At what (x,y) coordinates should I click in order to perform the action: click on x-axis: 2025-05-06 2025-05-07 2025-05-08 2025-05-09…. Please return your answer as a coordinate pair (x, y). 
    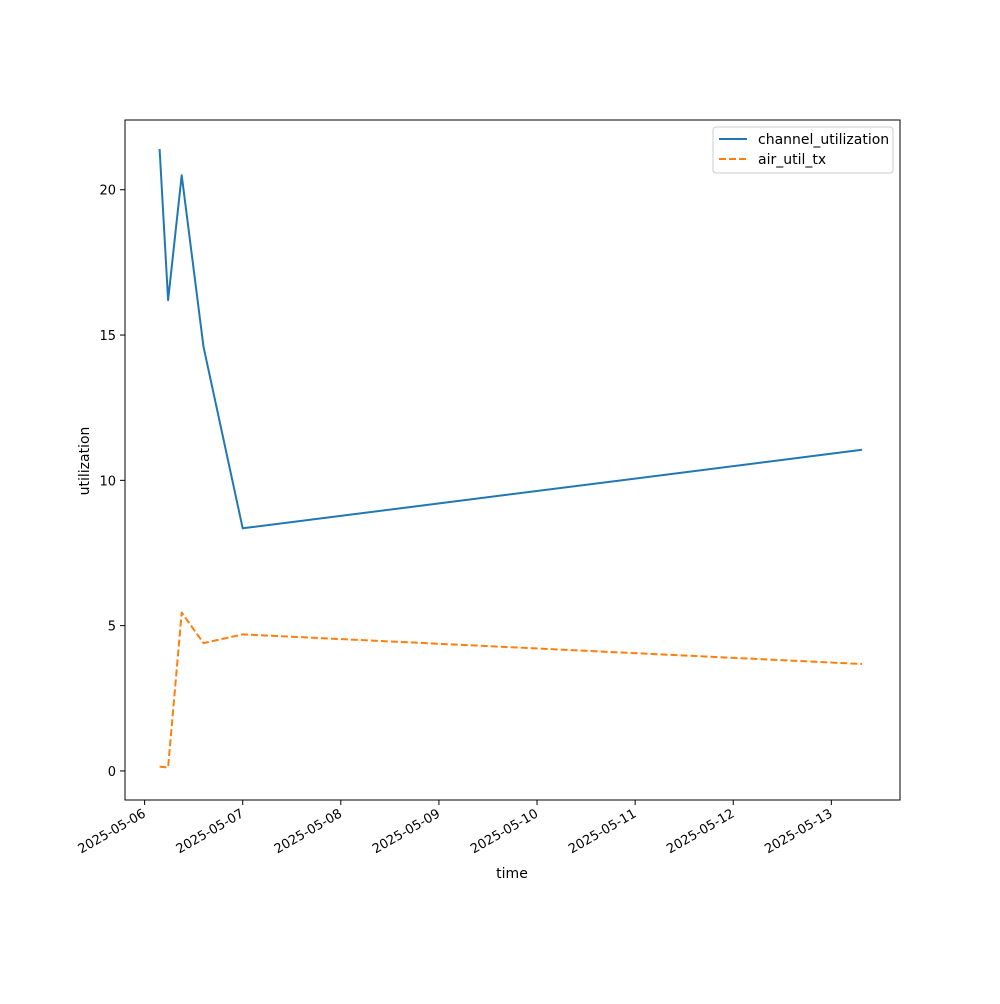
    Looking at the image, I should click on (455, 828).